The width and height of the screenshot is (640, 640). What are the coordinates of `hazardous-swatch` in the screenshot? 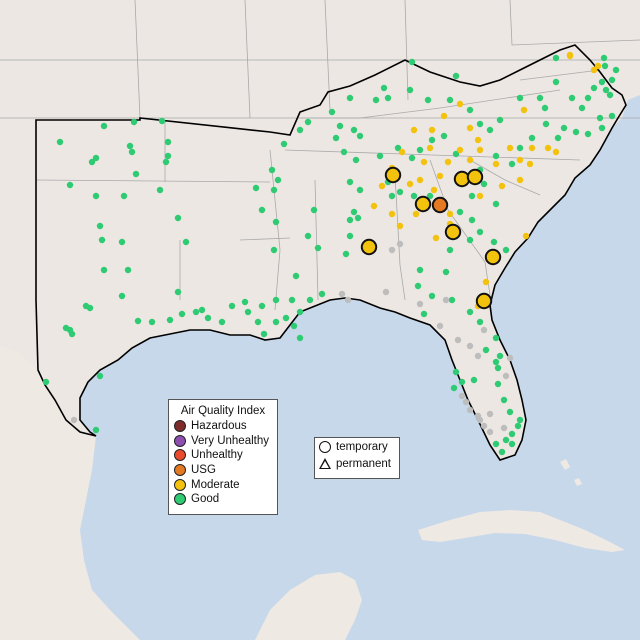 It's located at (180, 426).